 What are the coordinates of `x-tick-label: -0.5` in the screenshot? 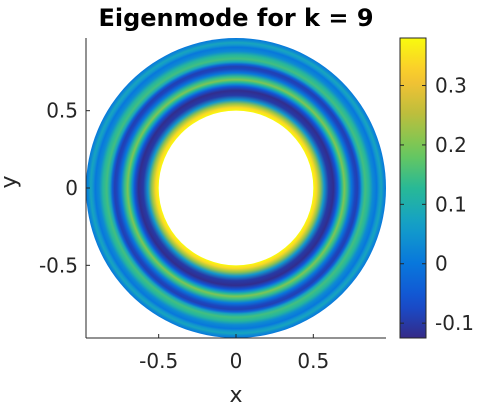 It's located at (158, 361).